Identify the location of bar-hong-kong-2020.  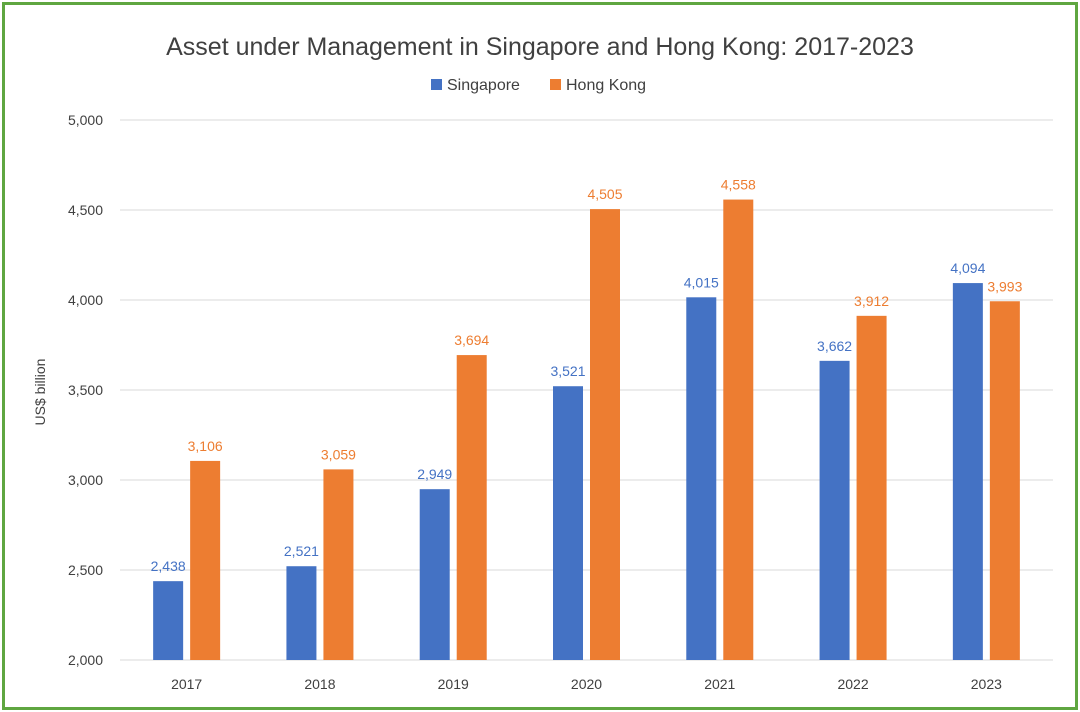
(605, 434).